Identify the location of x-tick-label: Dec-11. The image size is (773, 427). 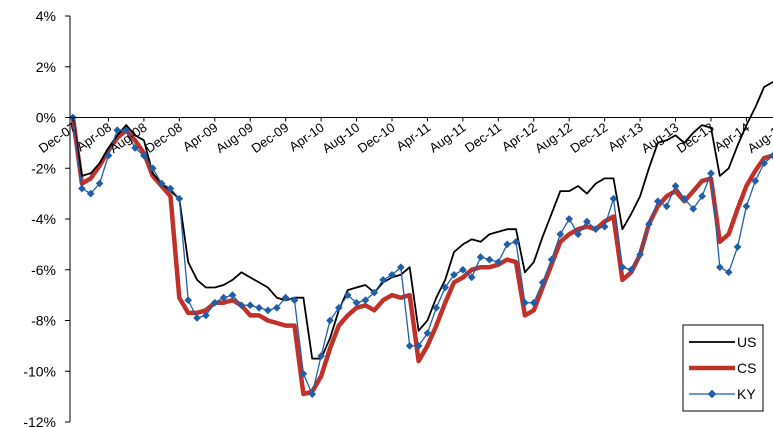
(483, 138).